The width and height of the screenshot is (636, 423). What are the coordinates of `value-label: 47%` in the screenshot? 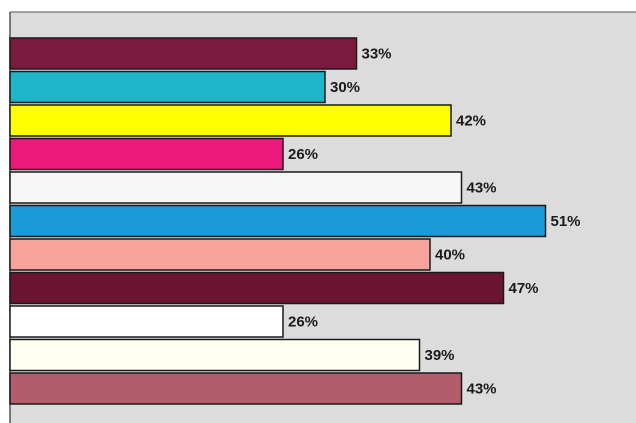 It's located at (524, 288).